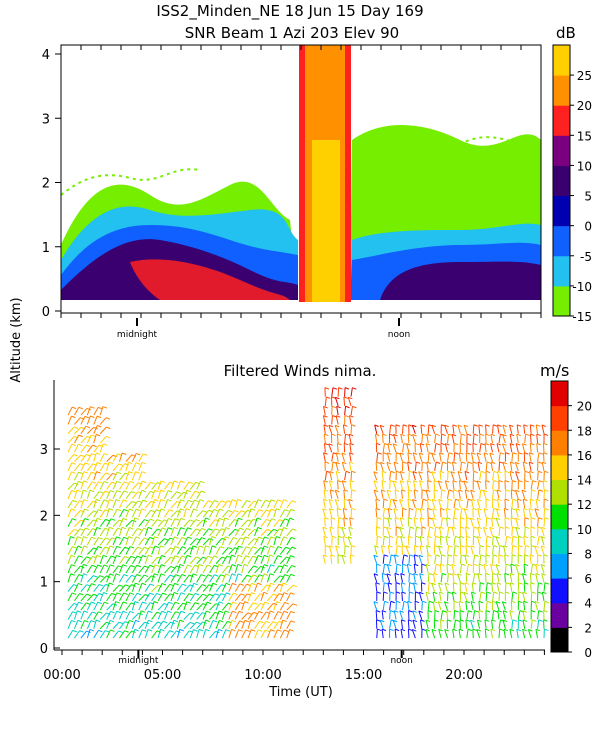  Describe the element at coordinates (588, 604) in the screenshot. I see `wind-colorbar-label: 4` at that location.